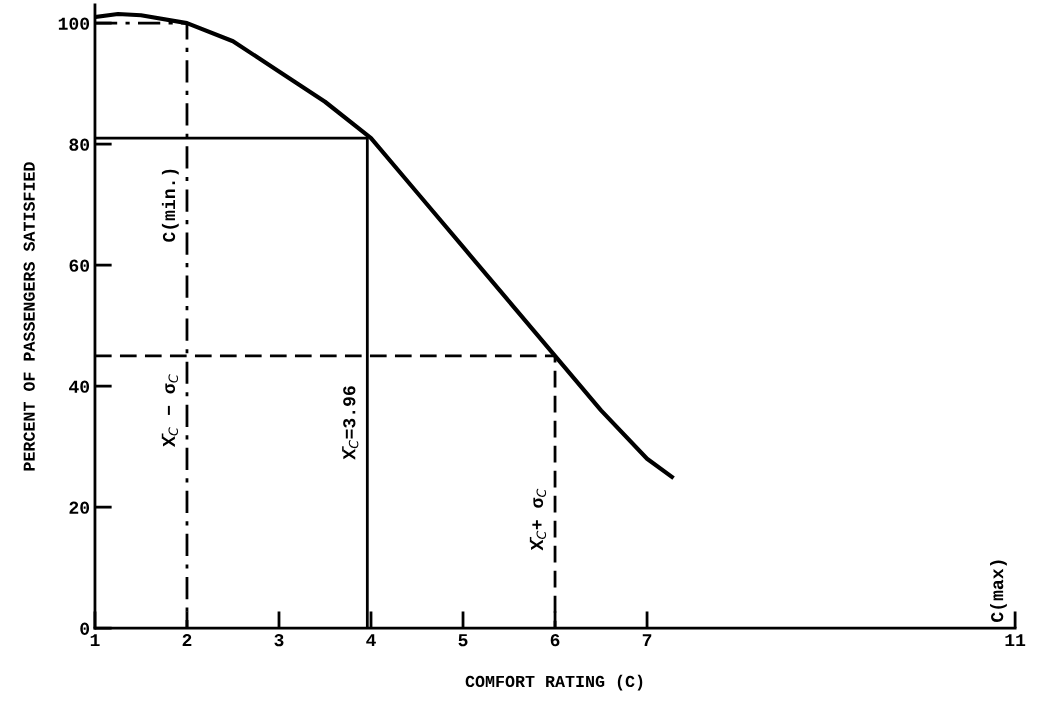 The width and height of the screenshot is (1039, 705). Describe the element at coordinates (279, 640) in the screenshot. I see `x-tick-label: 3` at that location.